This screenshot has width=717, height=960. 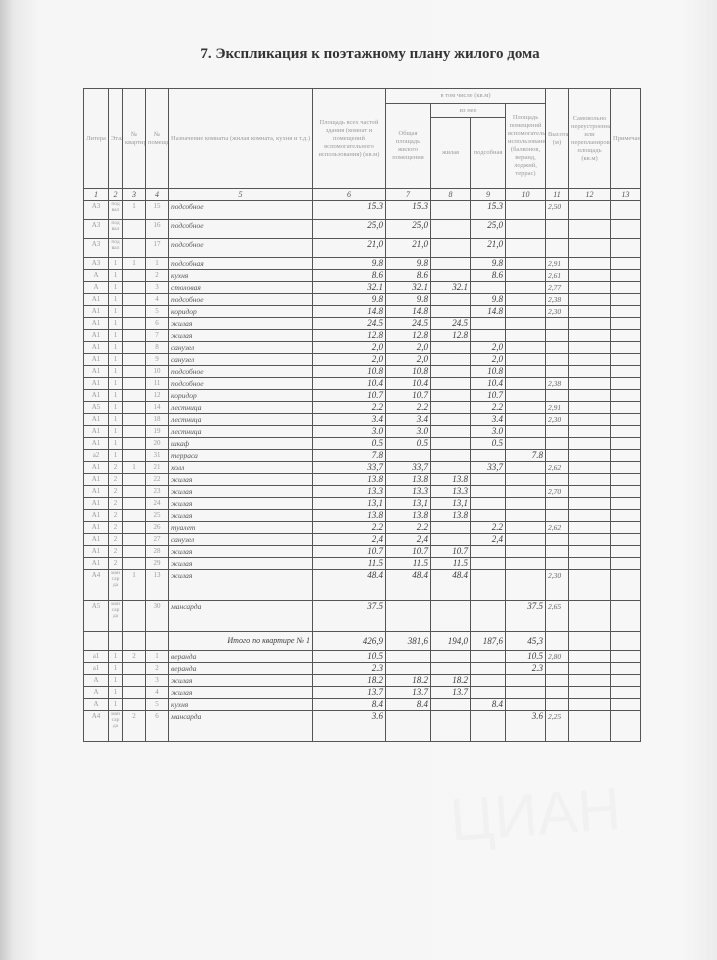 What do you see at coordinates (625, 138) in the screenshot?
I see `header-note: Примечание` at bounding box center [625, 138].